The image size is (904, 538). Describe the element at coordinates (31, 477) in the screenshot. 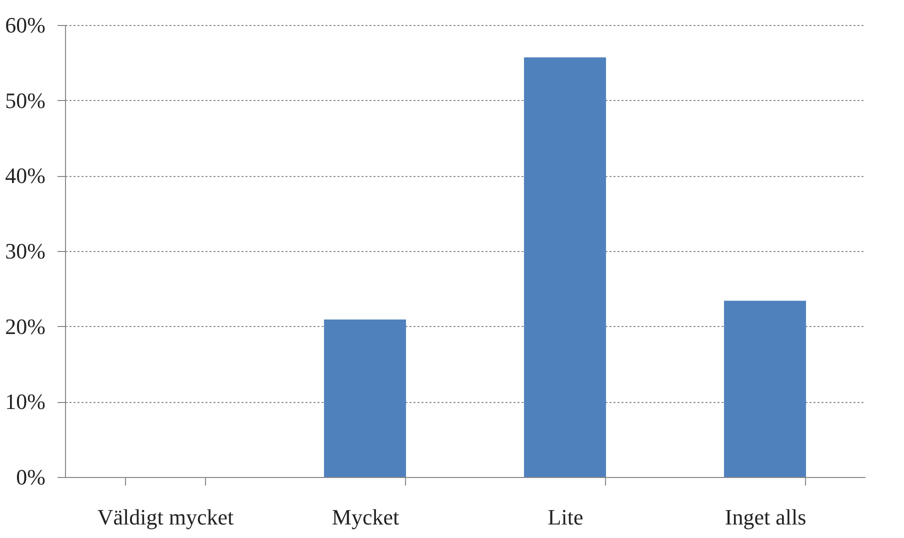

I see `y-tick-label: 0%` at that location.